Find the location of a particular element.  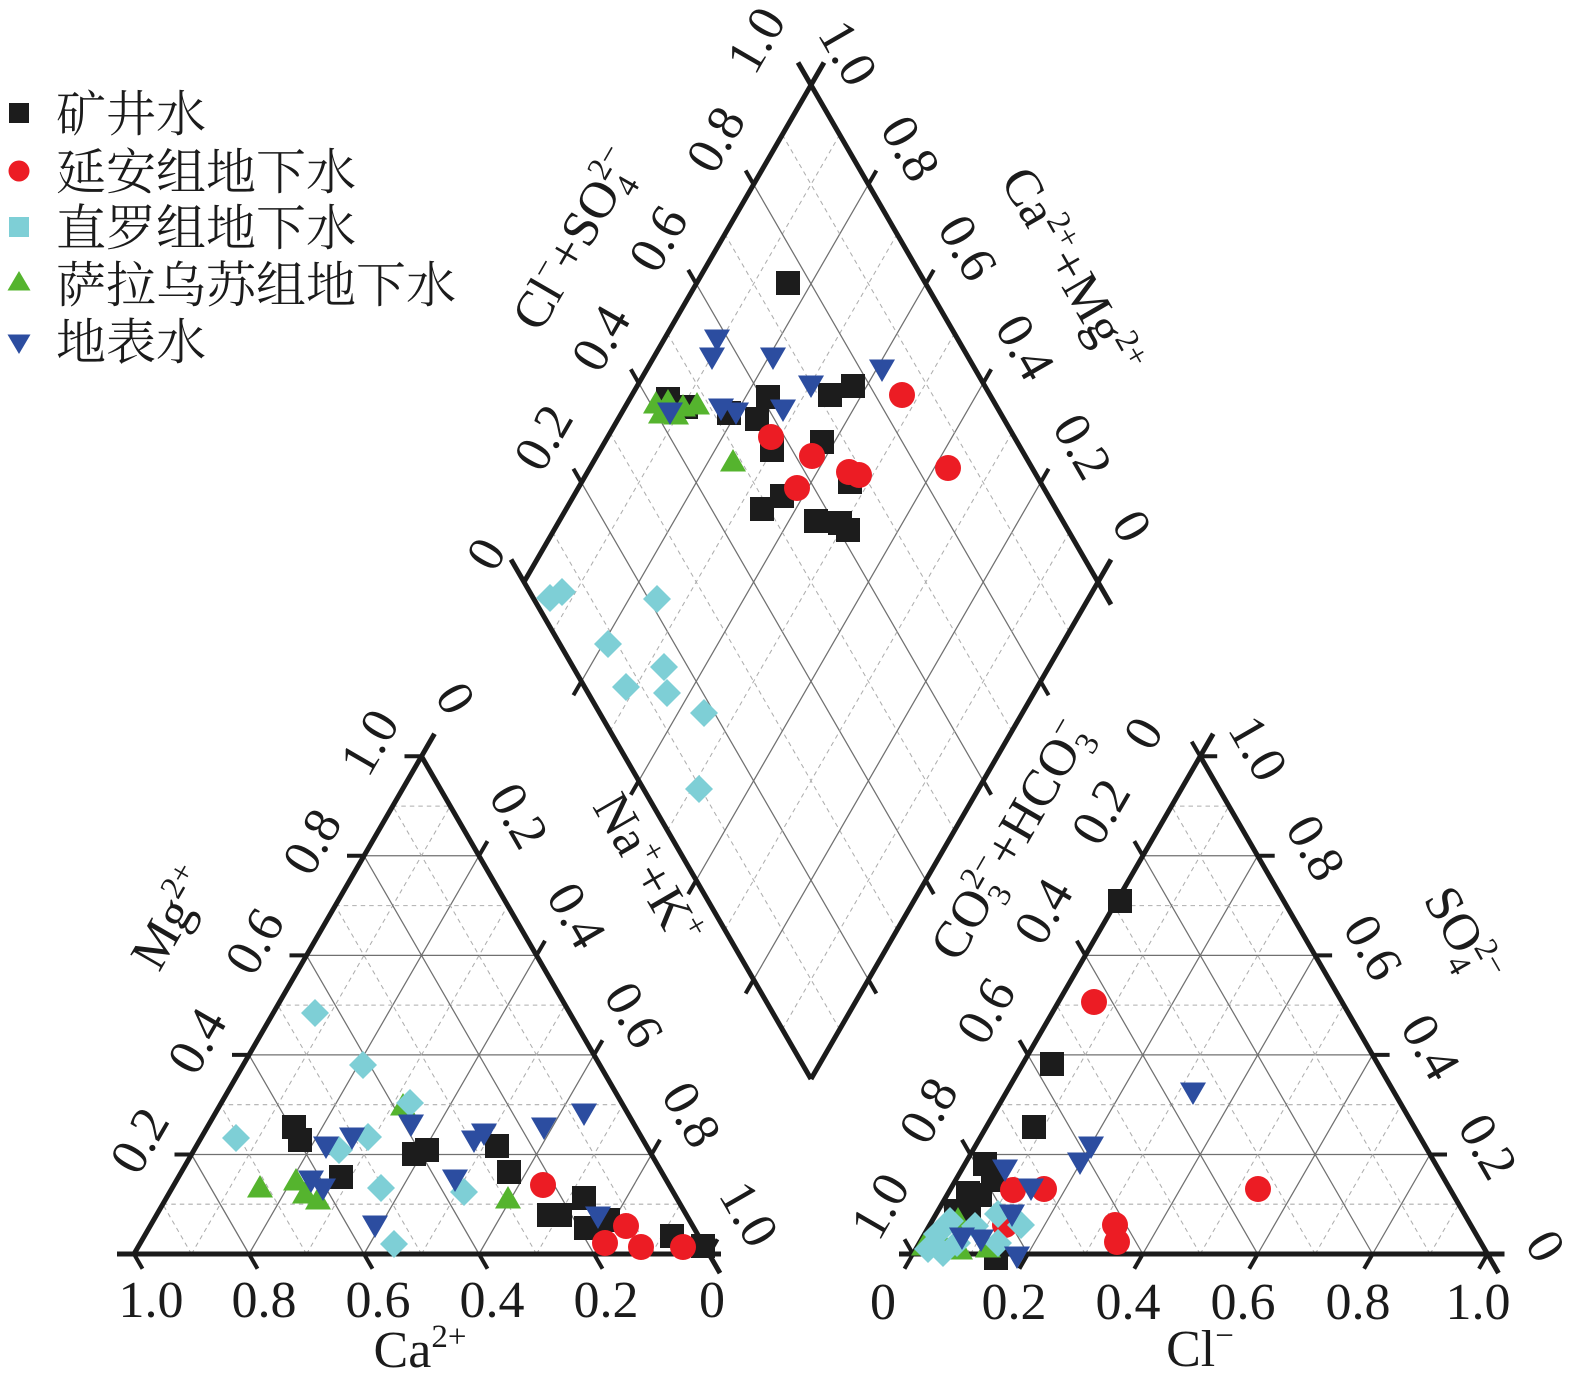

svg-text: Ca2+ is located at coordinates (420, 1349).